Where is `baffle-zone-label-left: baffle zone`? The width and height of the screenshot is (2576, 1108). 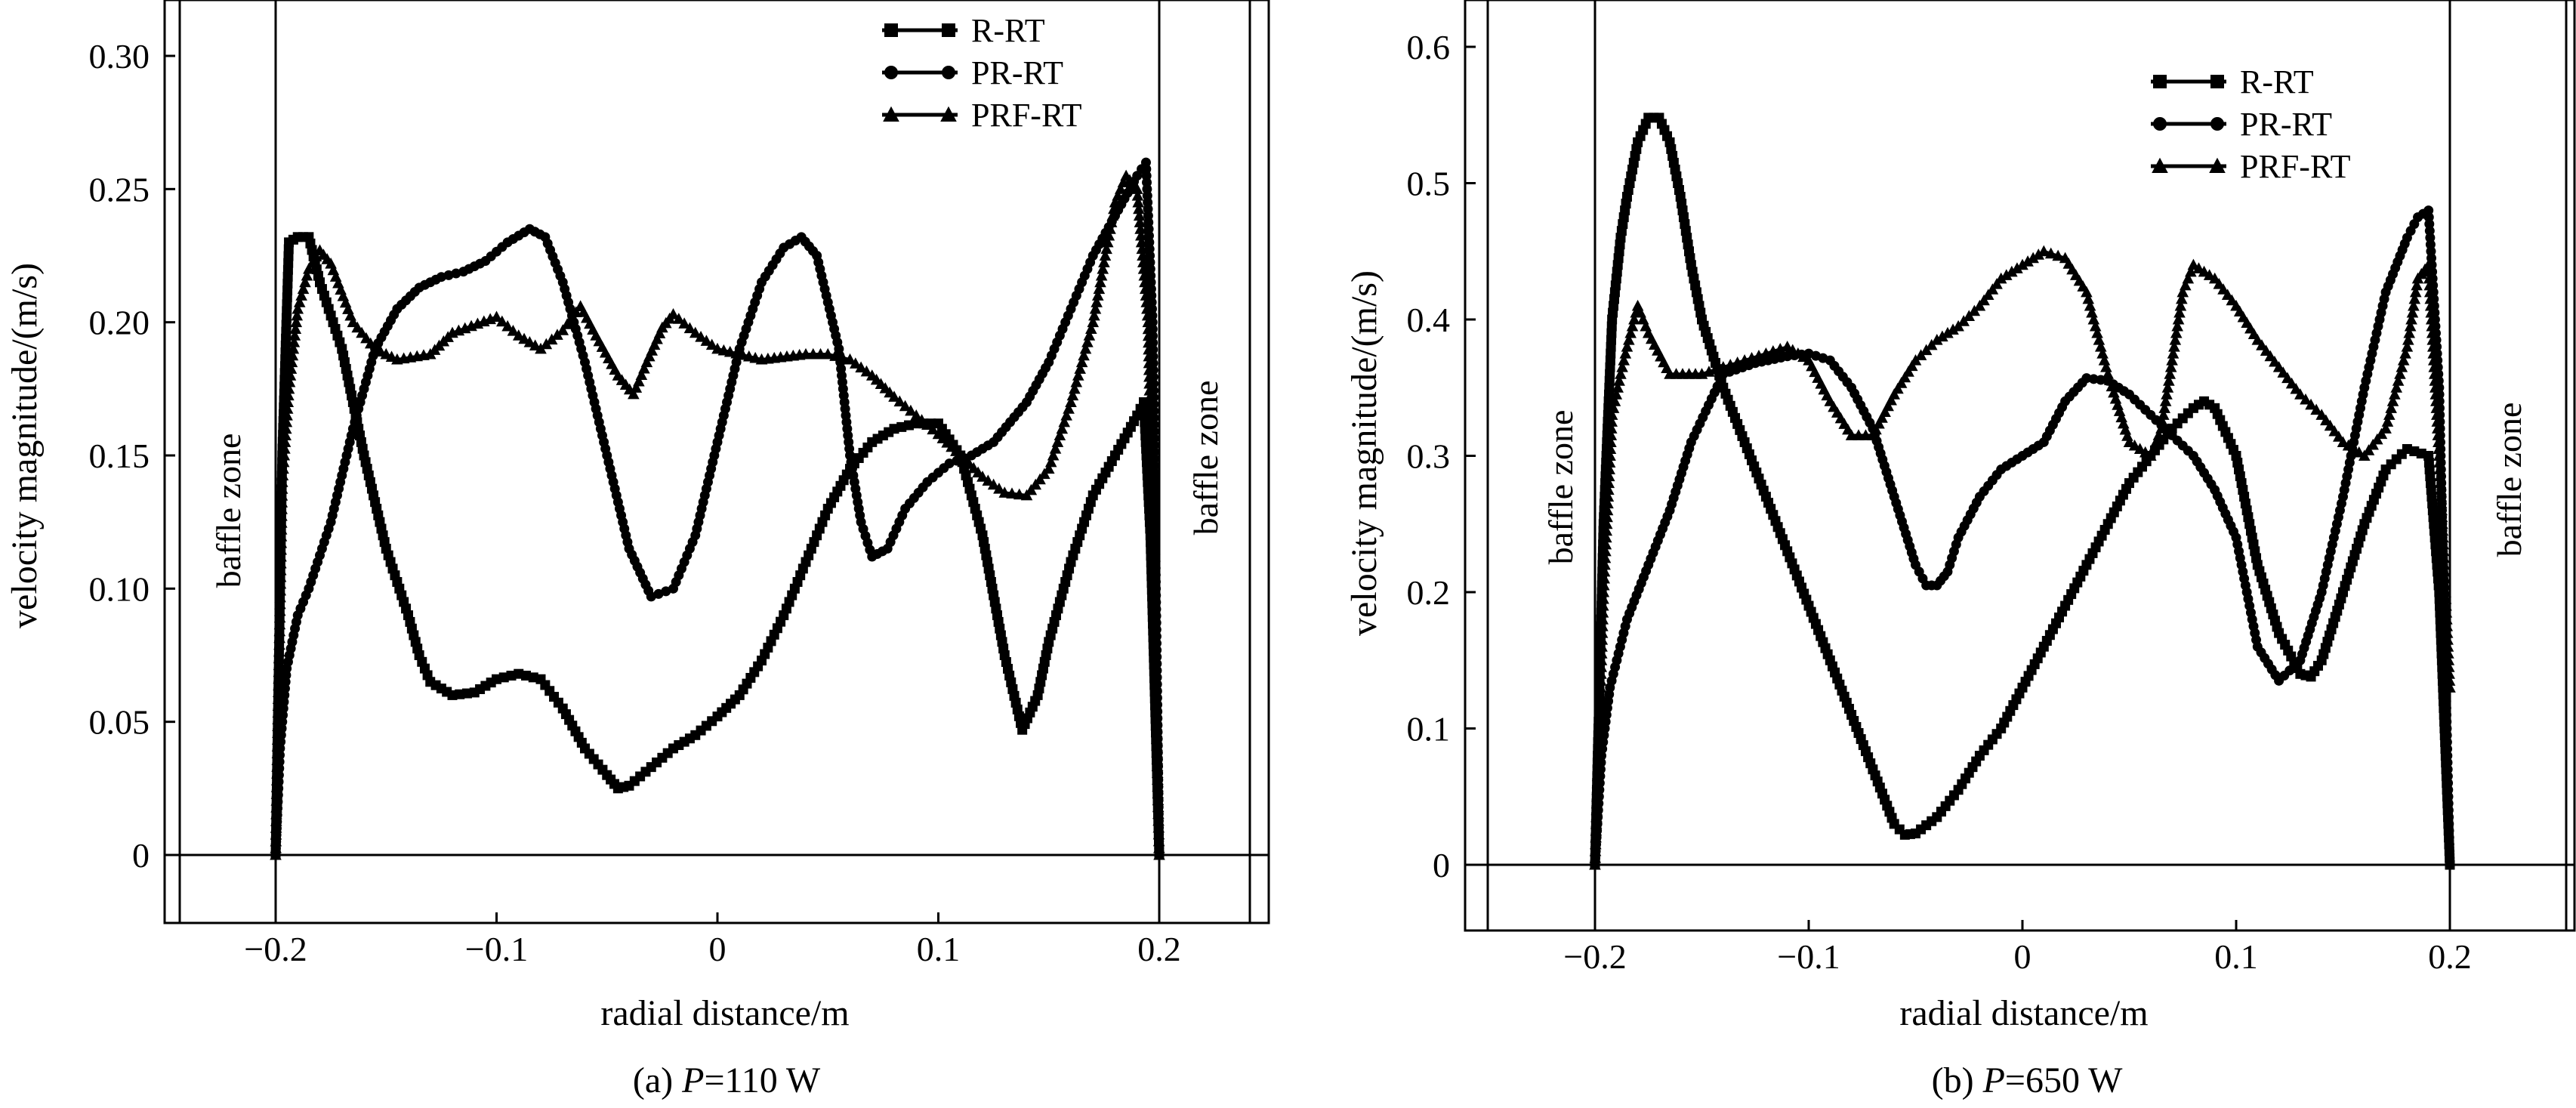 baffle-zone-label-left: baffle zone is located at coordinates (228, 511).